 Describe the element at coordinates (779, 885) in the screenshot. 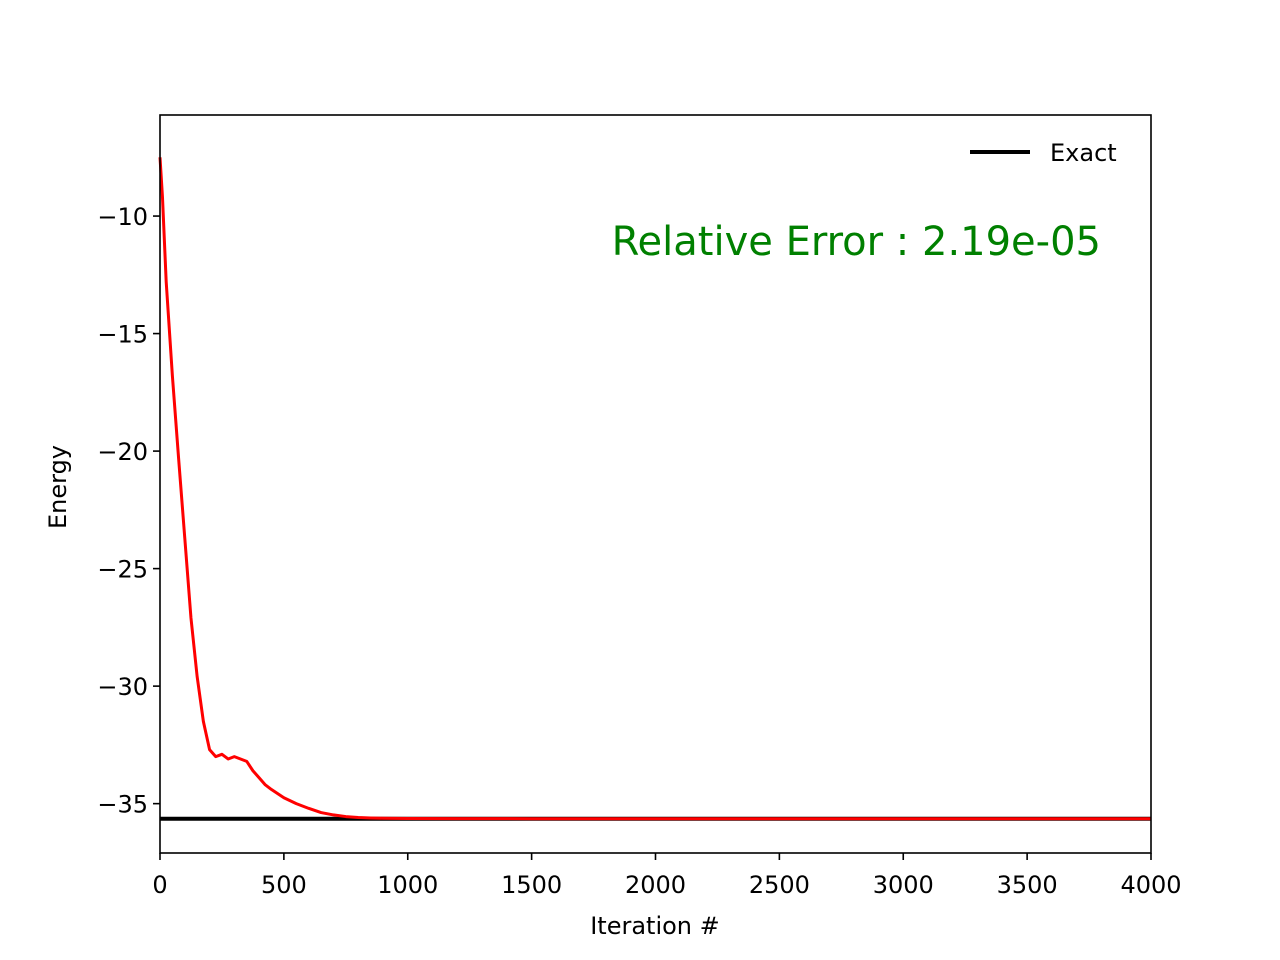

I see `x-tick-label: 2500` at that location.